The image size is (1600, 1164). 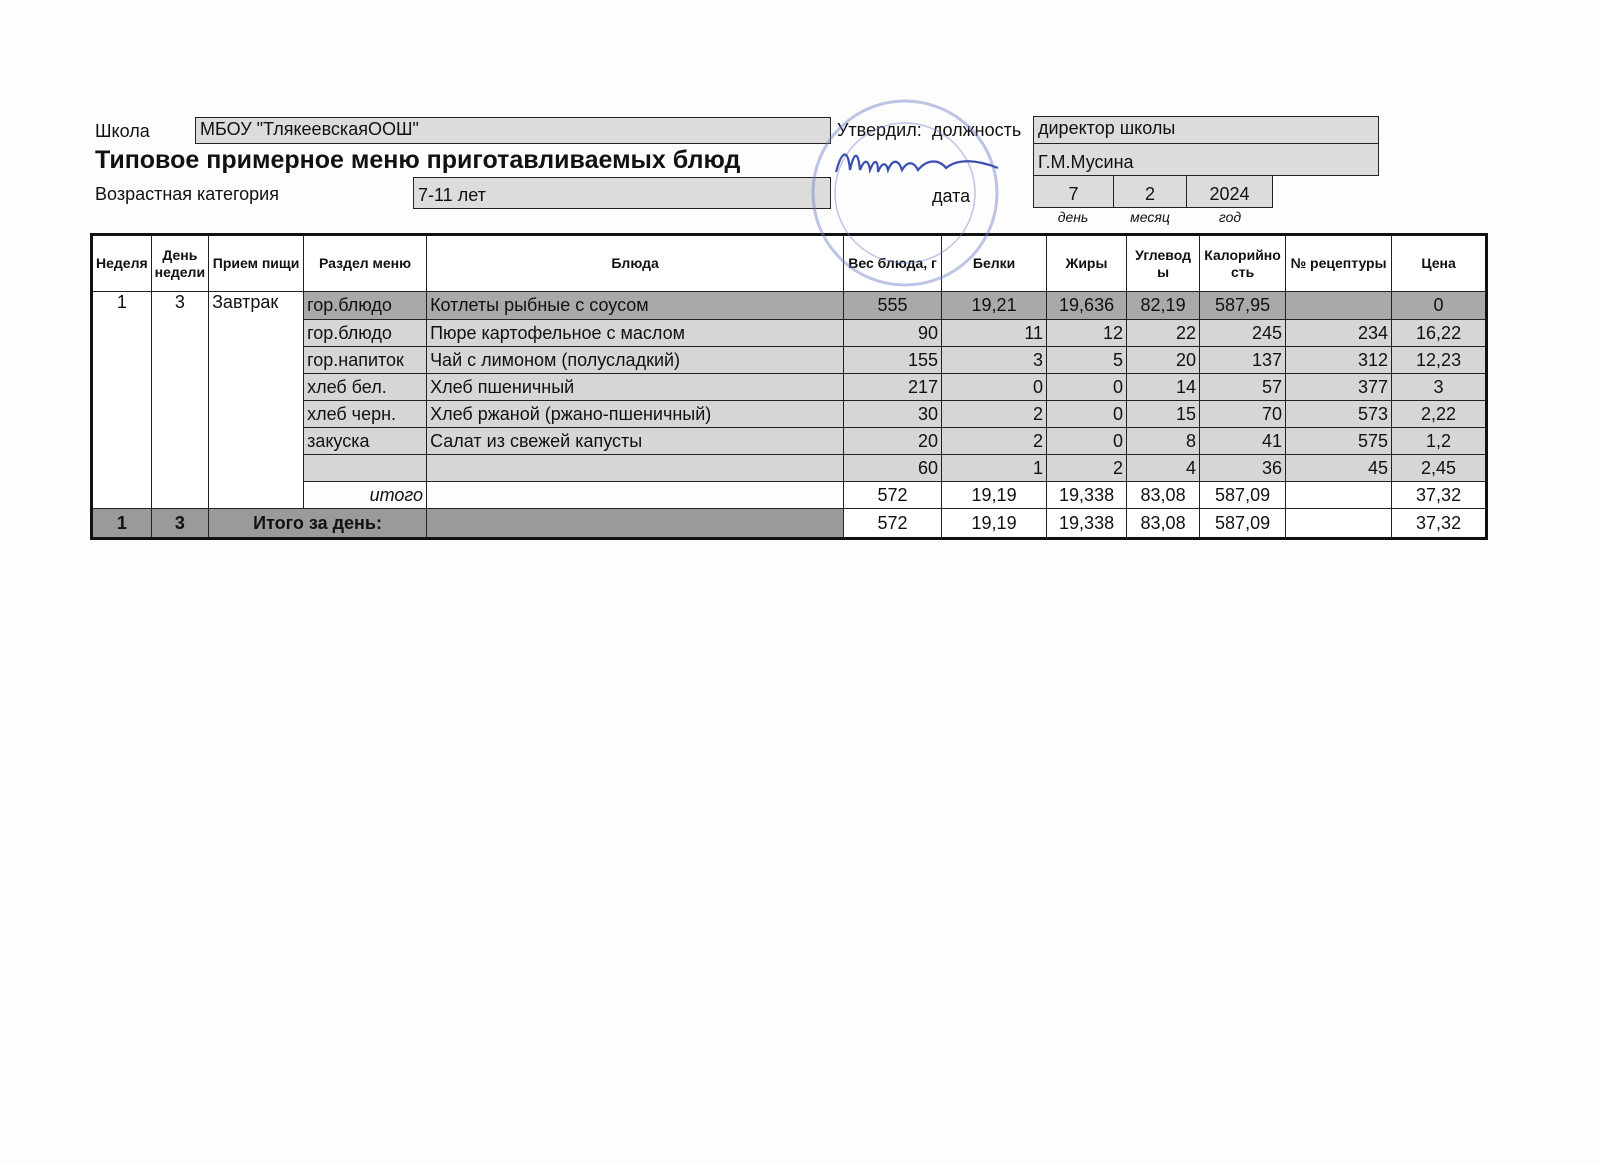 What do you see at coordinates (1163, 441) in the screenshot?
I see `carbs-cell: 8` at bounding box center [1163, 441].